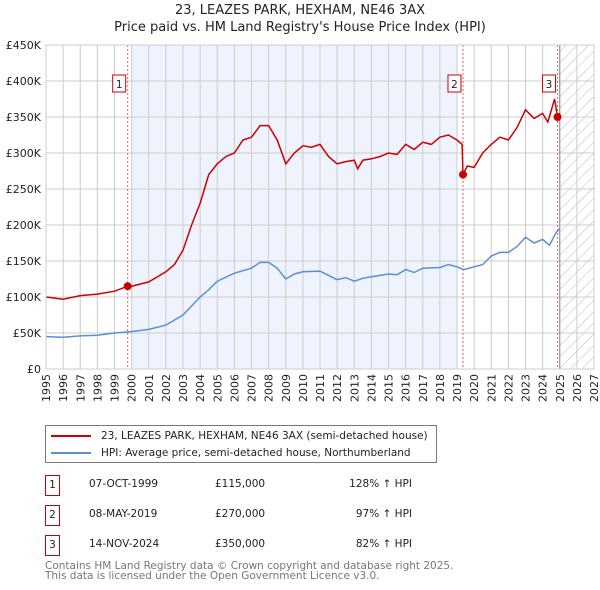 This screenshot has width=600, height=590. Describe the element at coordinates (252, 388) in the screenshot. I see `x-tick-label: 2007` at that location.